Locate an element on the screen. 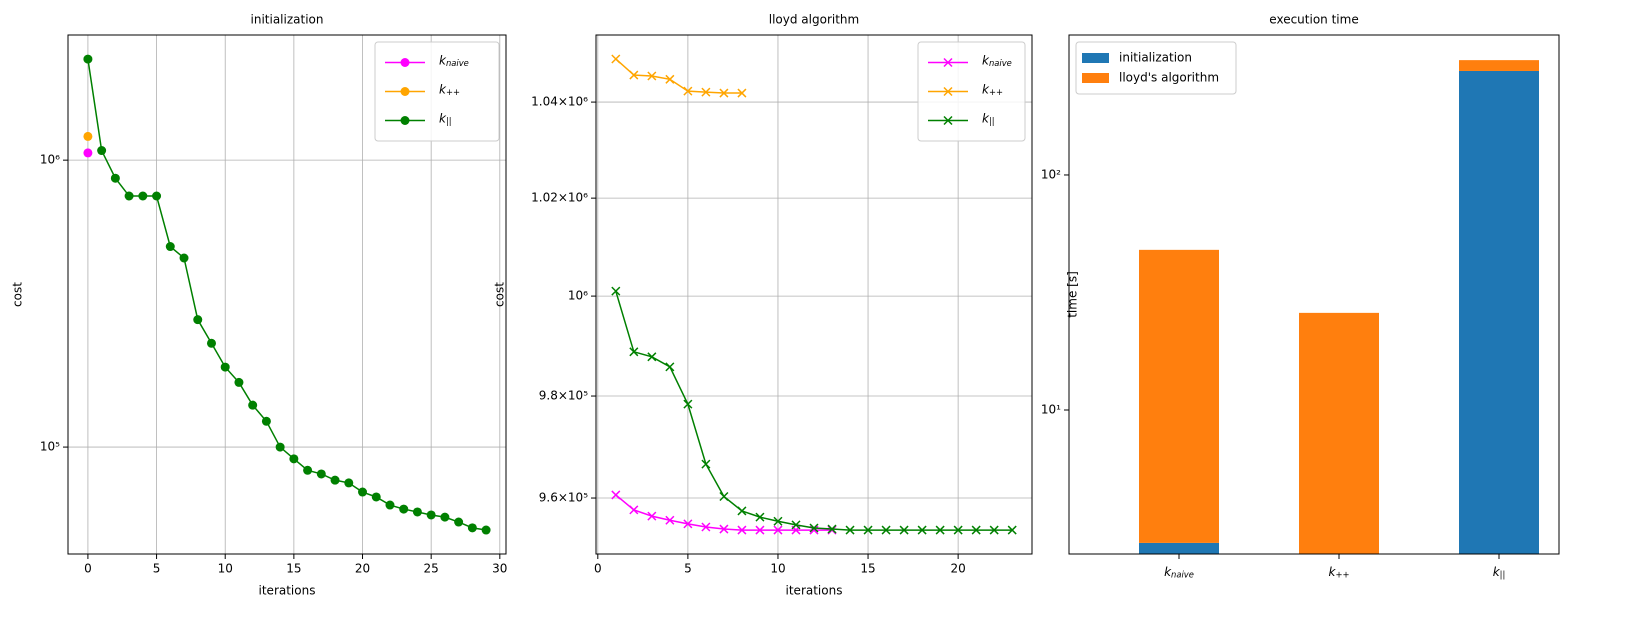 Image resolution: width=1630 pixels, height=635 pixels. y-tick-label: 1.02×10⁶ is located at coordinates (559, 198).